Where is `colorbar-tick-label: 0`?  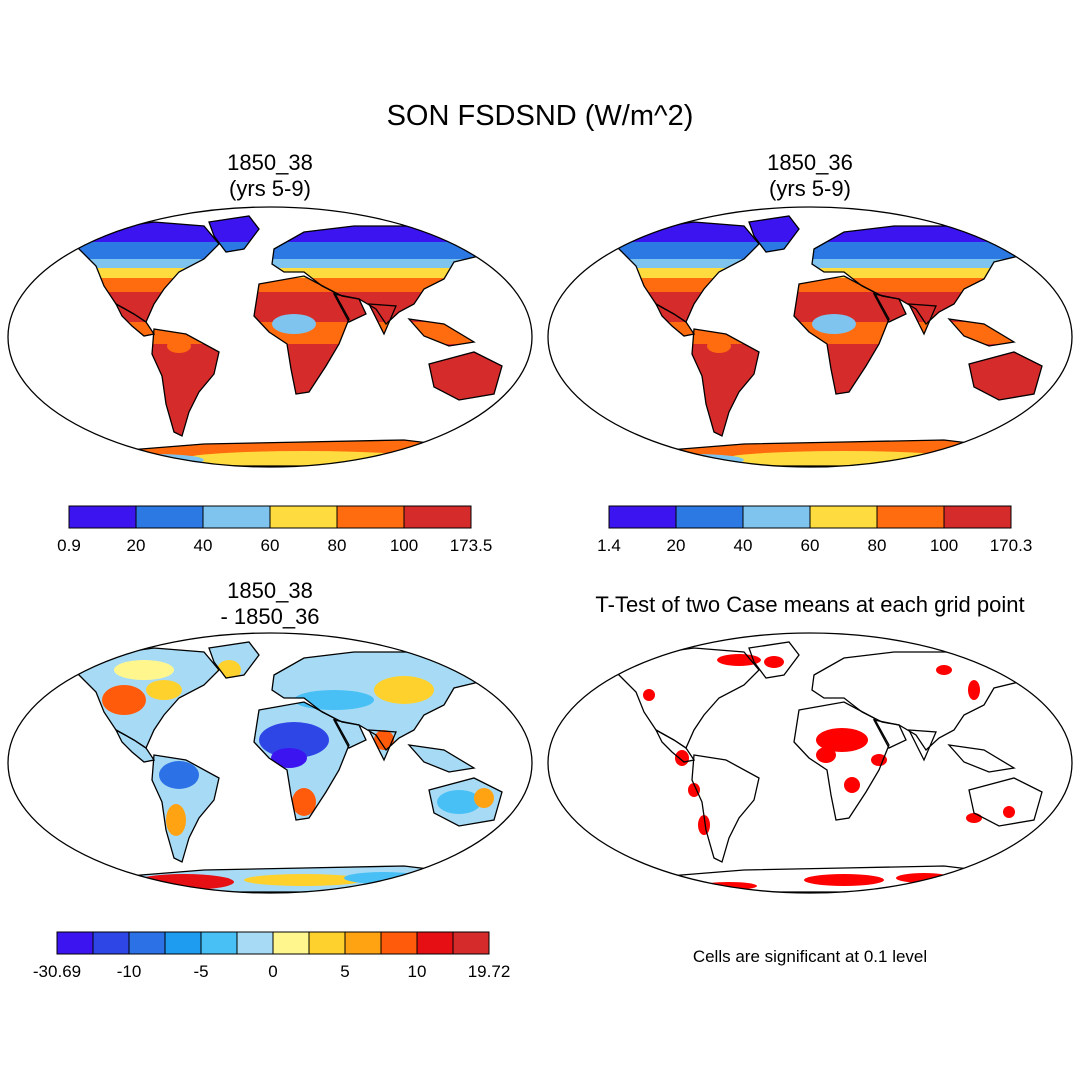
colorbar-tick-label: 0 is located at coordinates (273, 971).